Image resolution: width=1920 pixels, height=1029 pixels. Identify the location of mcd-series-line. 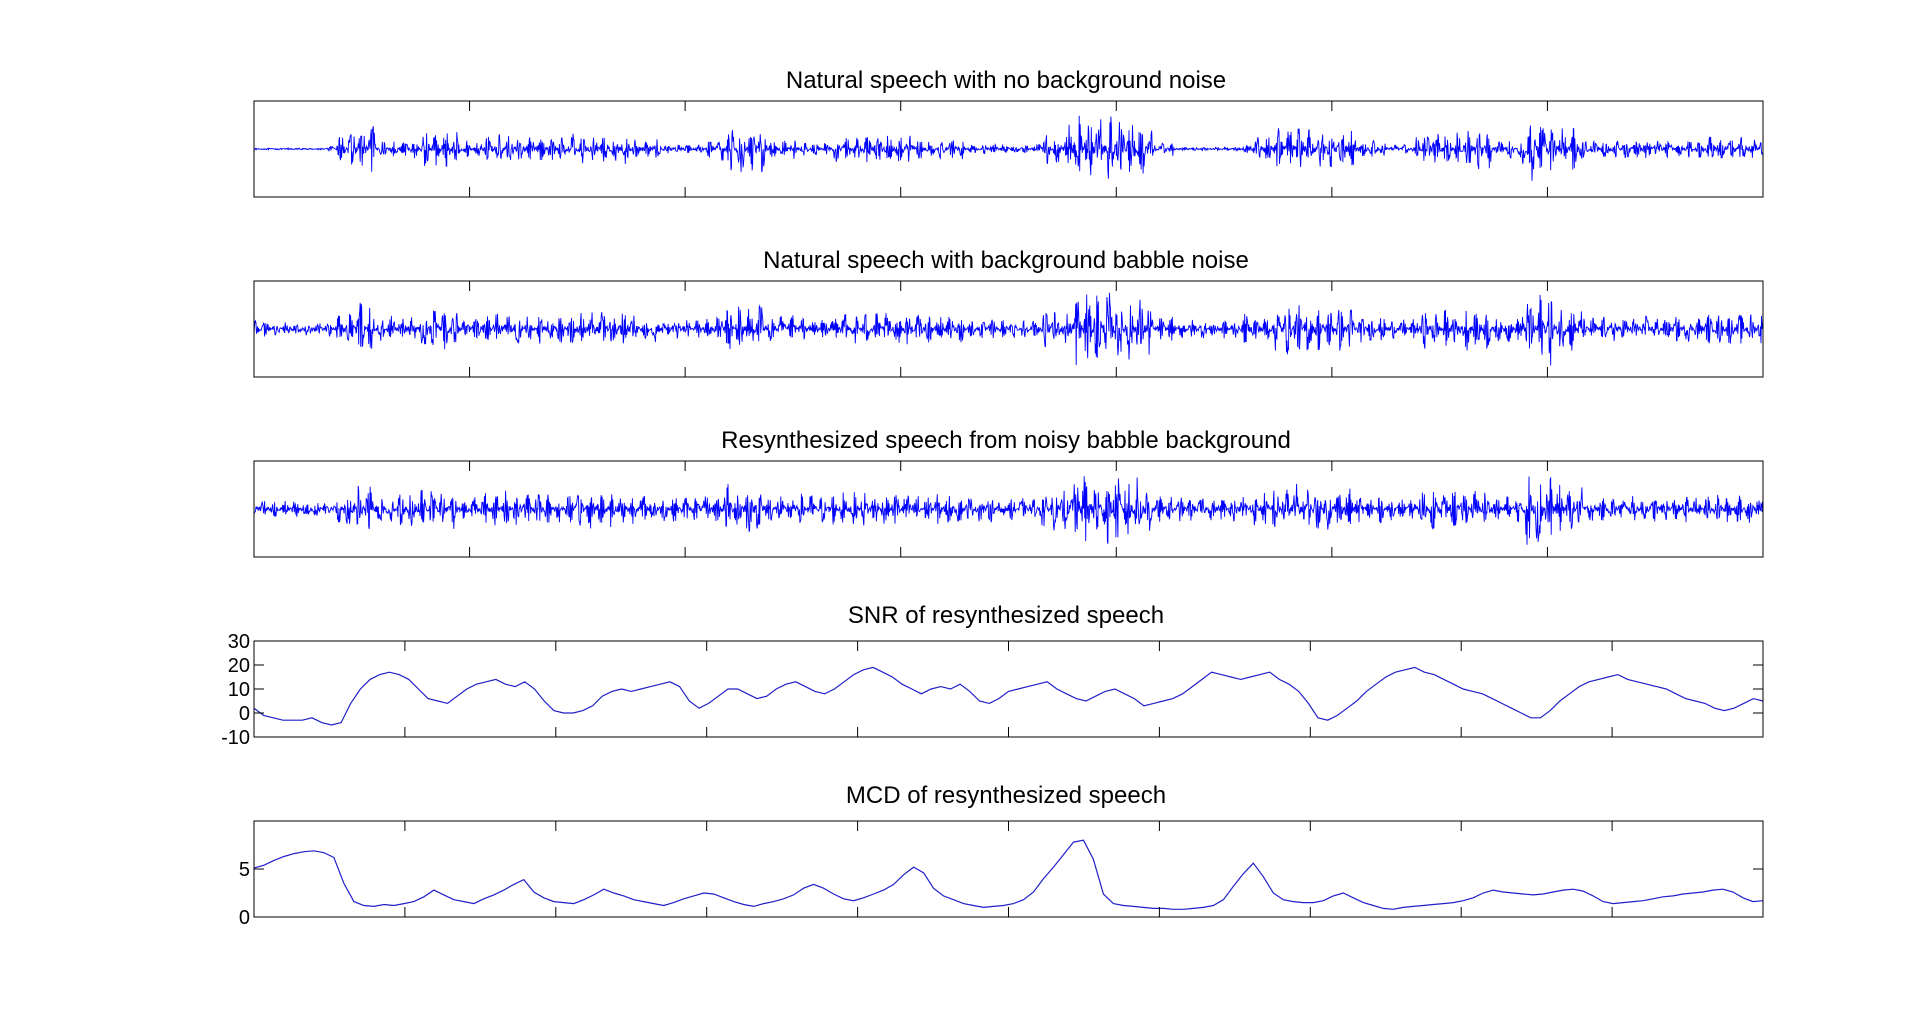
(1008, 874).